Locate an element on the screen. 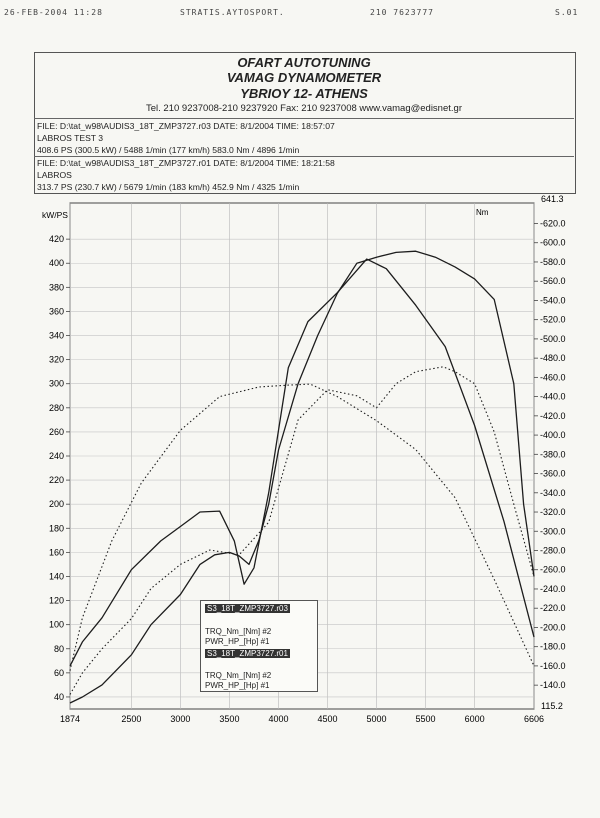  y-left-tick-label: 400 is located at coordinates (56, 263).